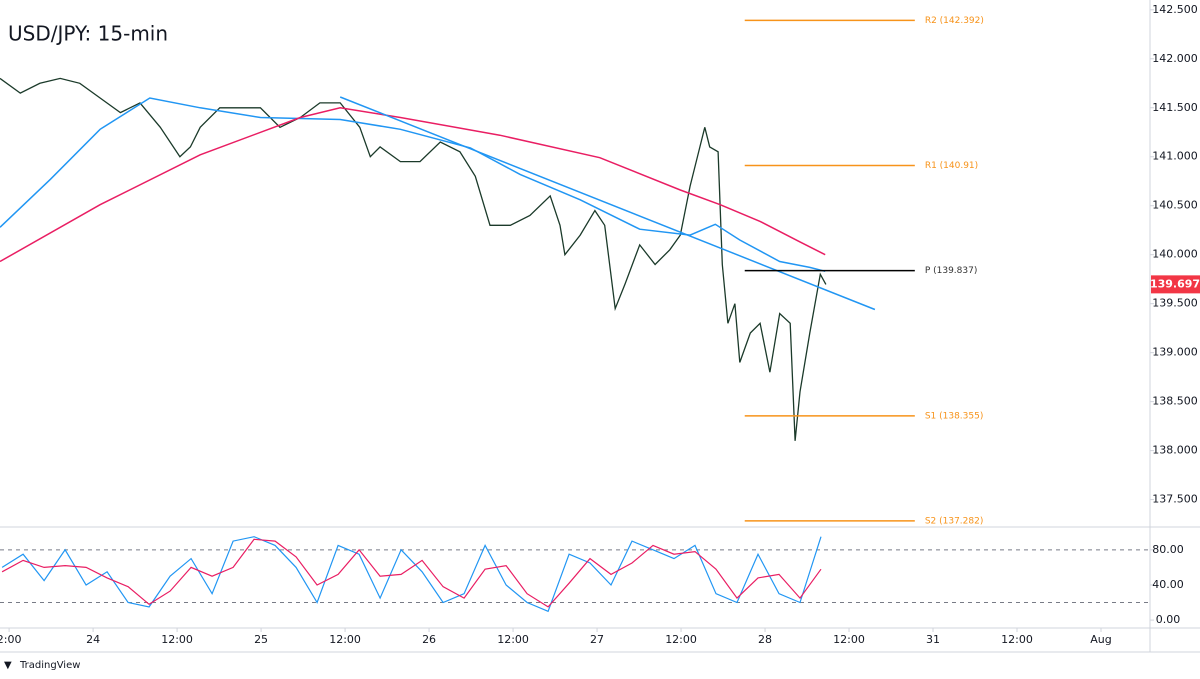  I want to click on y-tick-label: 138.000, so click(1175, 450).